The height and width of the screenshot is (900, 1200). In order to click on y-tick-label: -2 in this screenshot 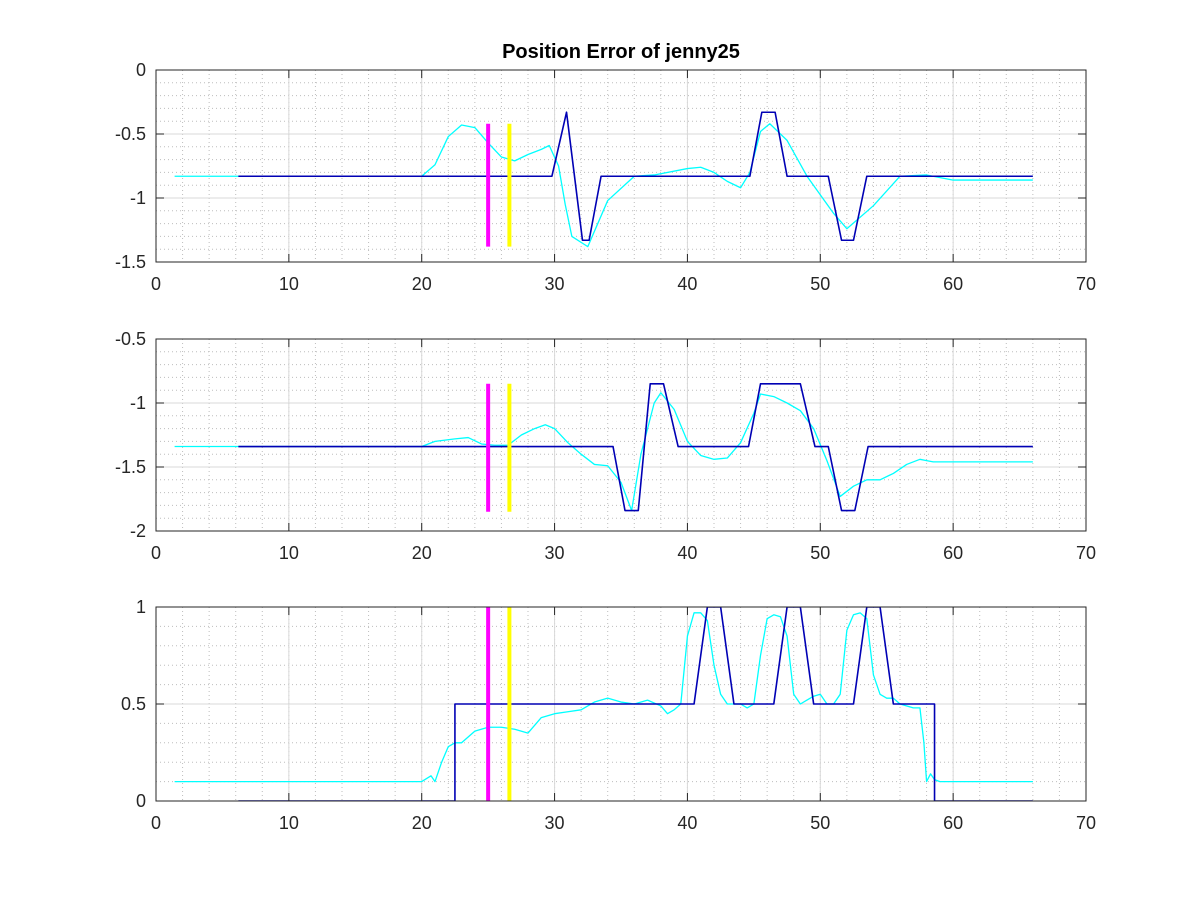, I will do `click(138, 531)`.